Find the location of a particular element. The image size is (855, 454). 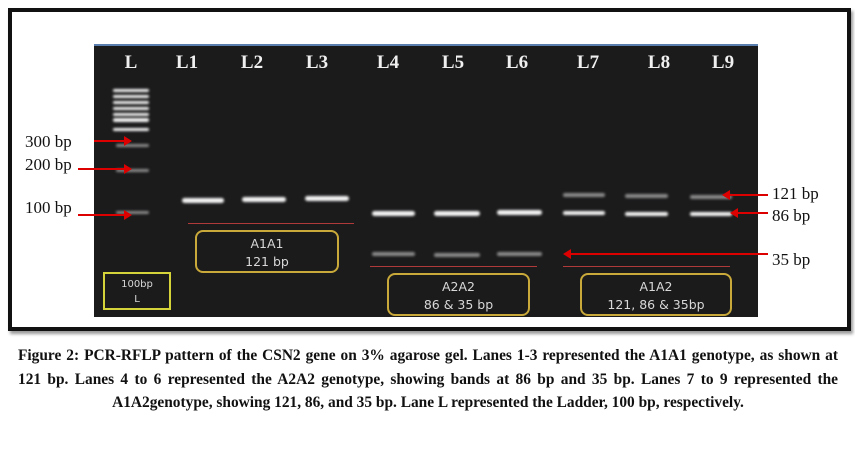

a1a1-box: A1A1 121 bp is located at coordinates (267, 251).